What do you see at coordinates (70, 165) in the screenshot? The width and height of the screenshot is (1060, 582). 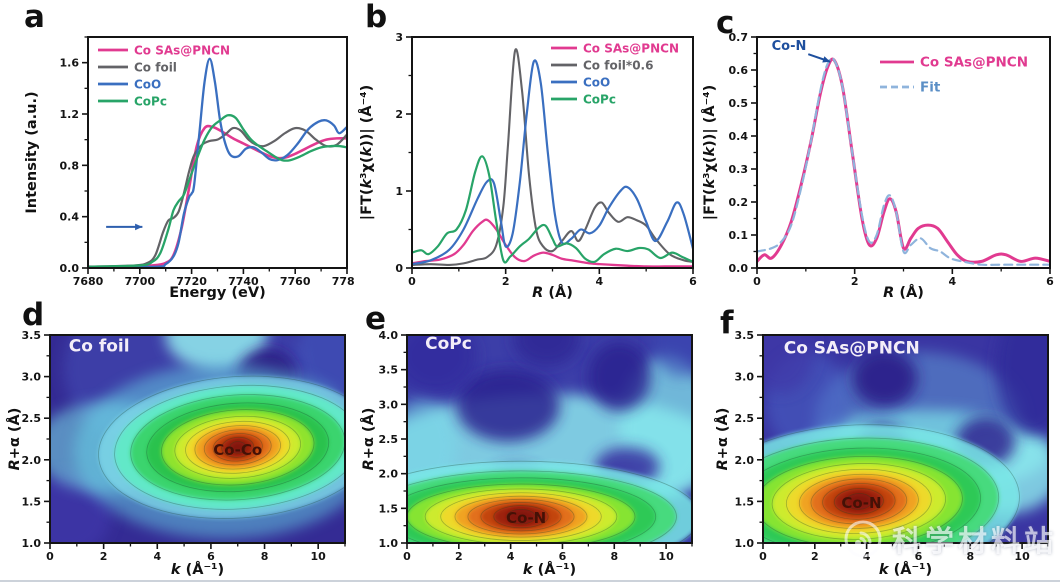 I see `svg-text: 0.8` at bounding box center [70, 165].